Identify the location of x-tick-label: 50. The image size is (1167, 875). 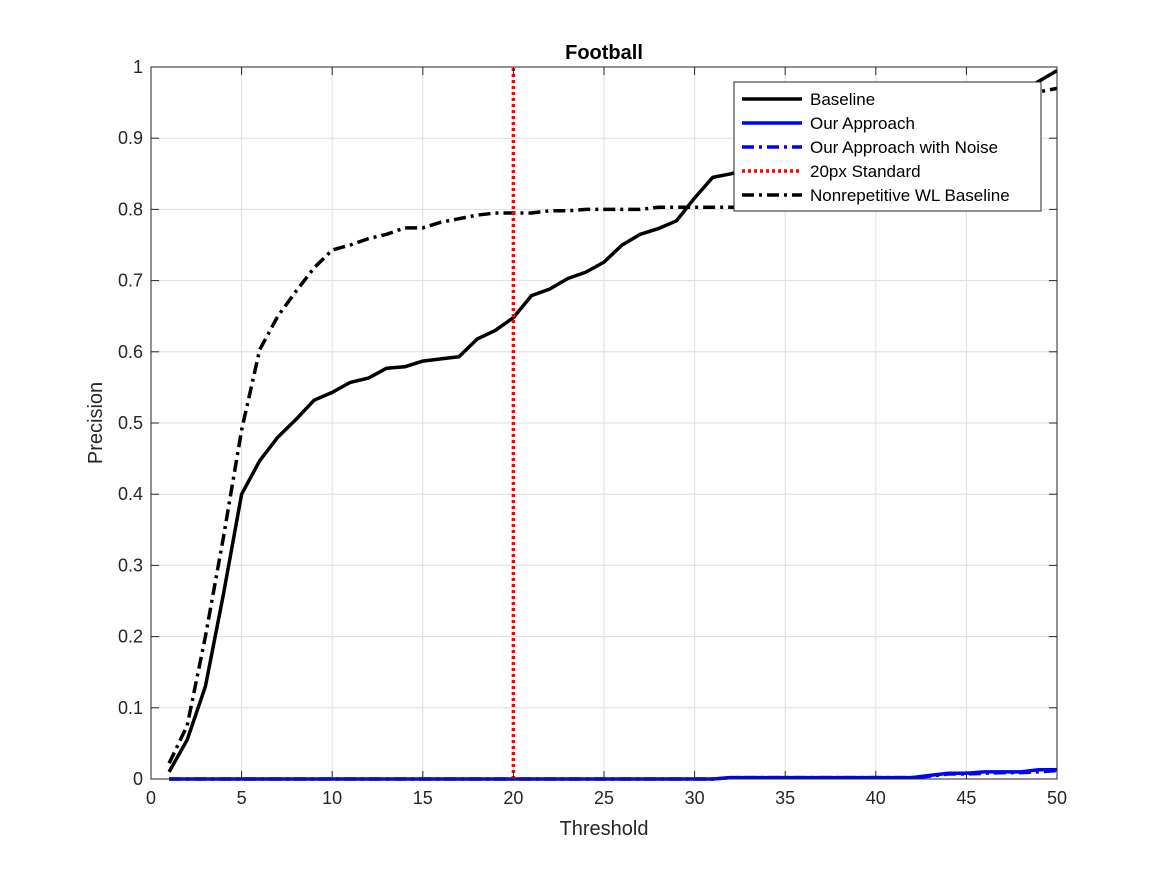
(1057, 798).